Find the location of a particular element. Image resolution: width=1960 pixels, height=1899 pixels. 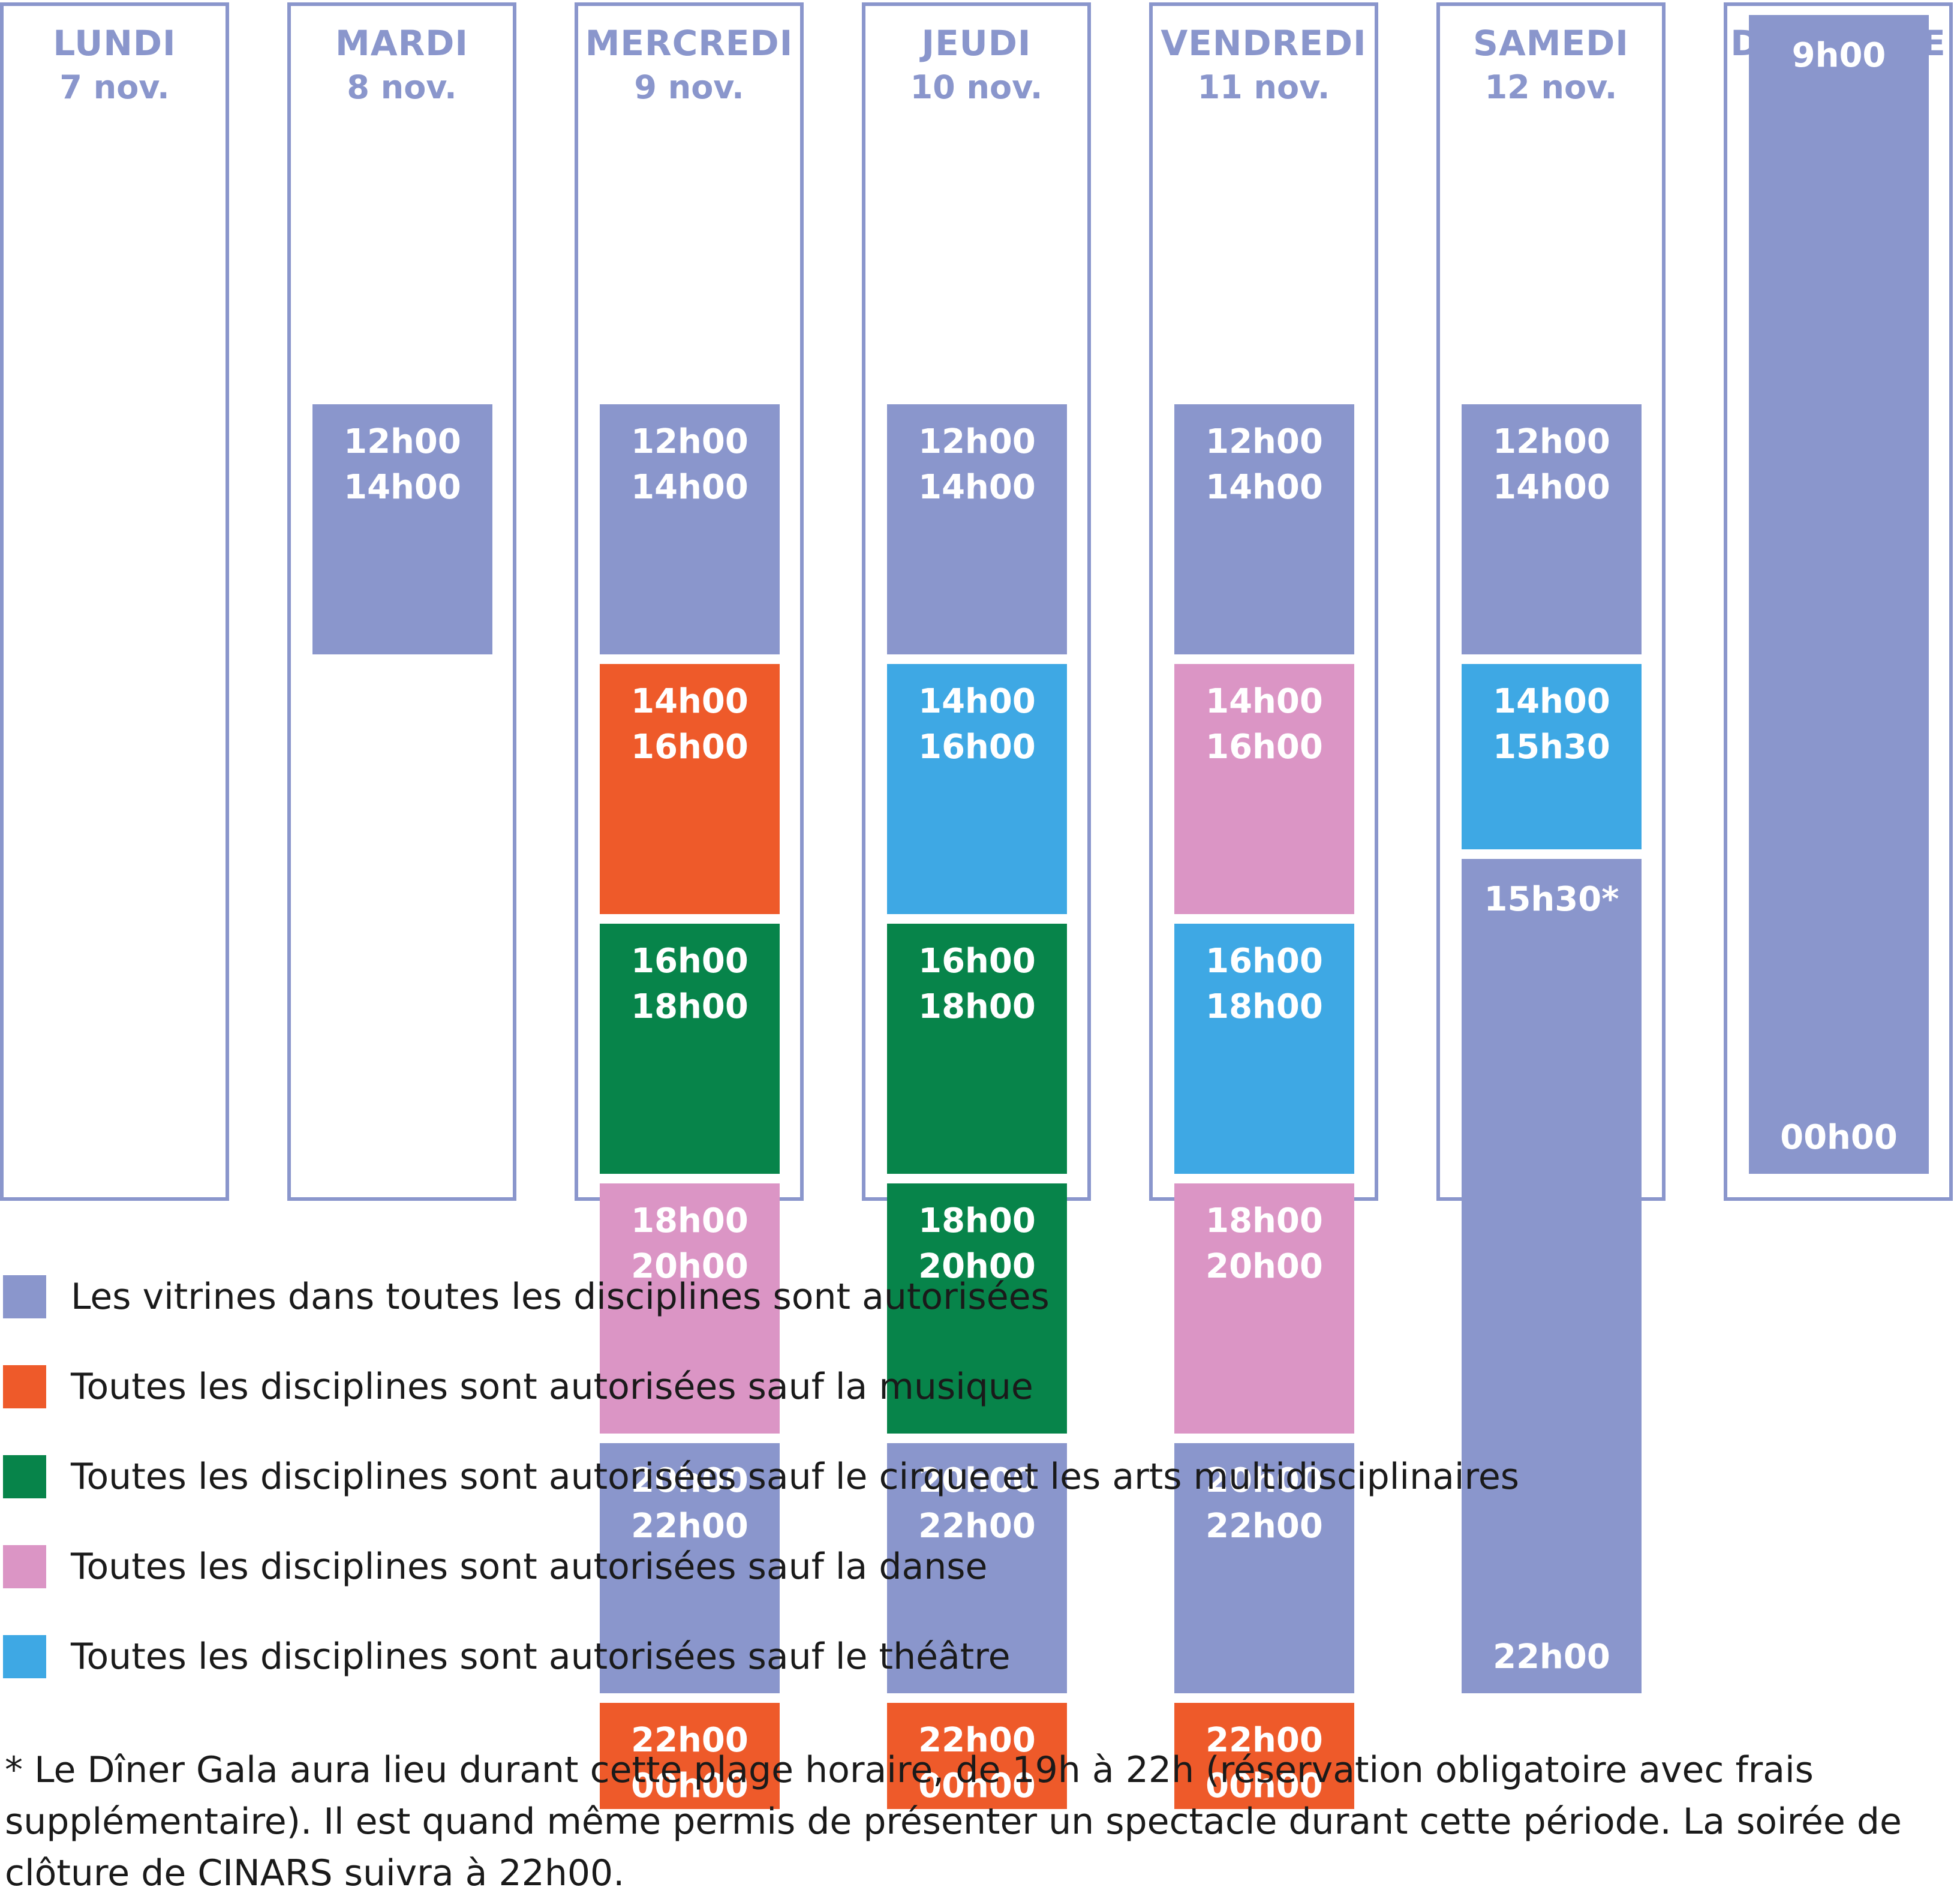

day-name: MERCREDI is located at coordinates (689, 44).